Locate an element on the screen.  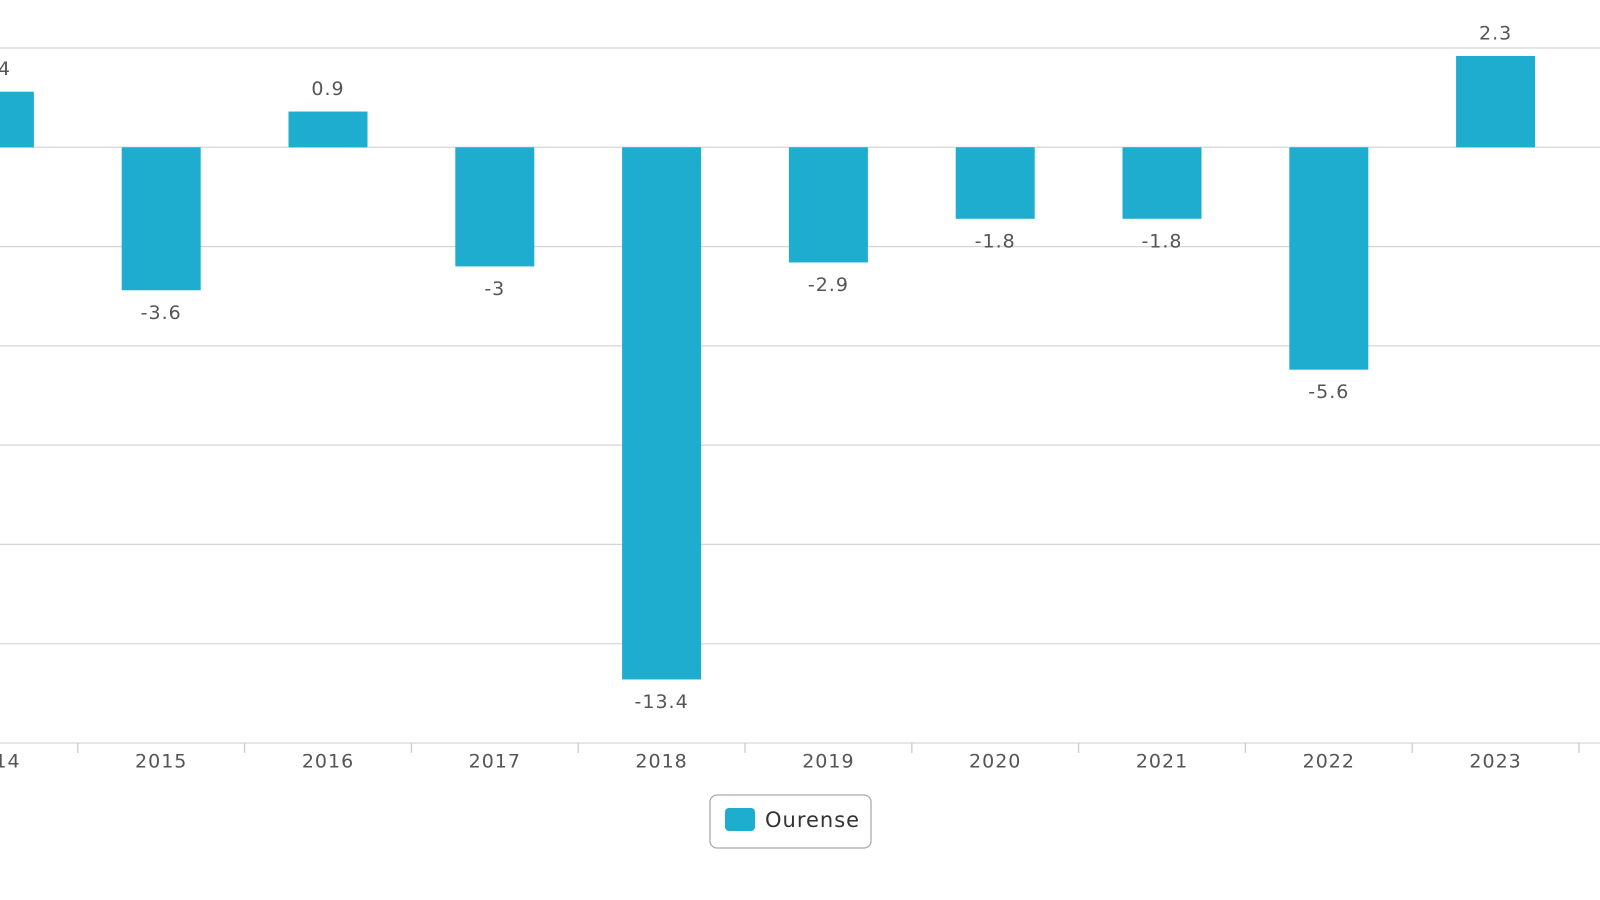
x-tick-label: 2017 is located at coordinates (495, 762).